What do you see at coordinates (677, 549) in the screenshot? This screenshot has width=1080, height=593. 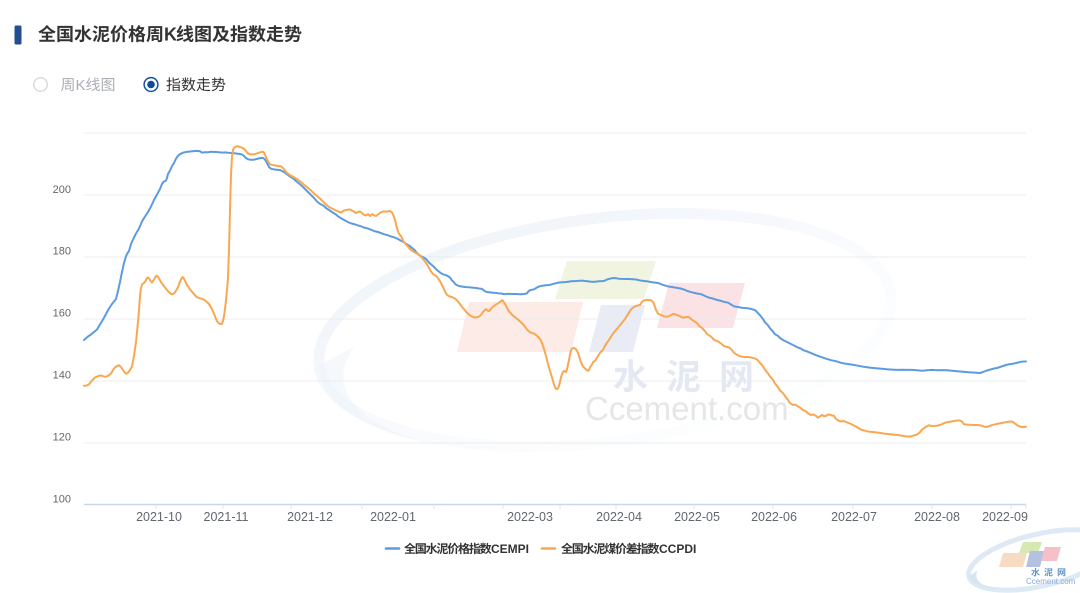 I see `svg-text: CCPDI` at bounding box center [677, 549].